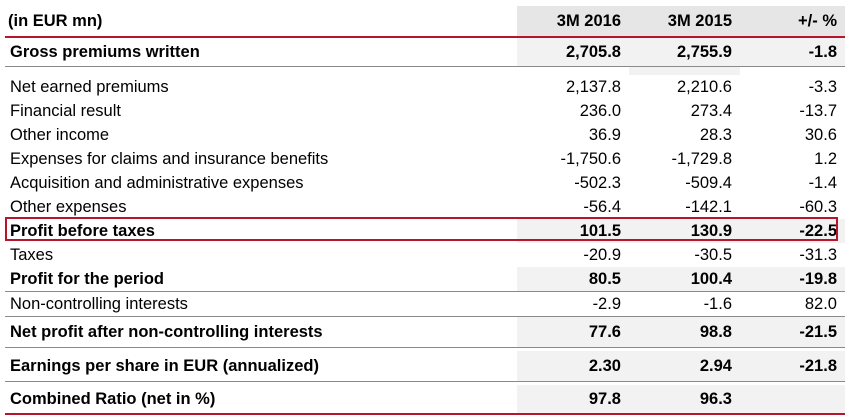  I want to click on value-change: -22.5, so click(792, 231).